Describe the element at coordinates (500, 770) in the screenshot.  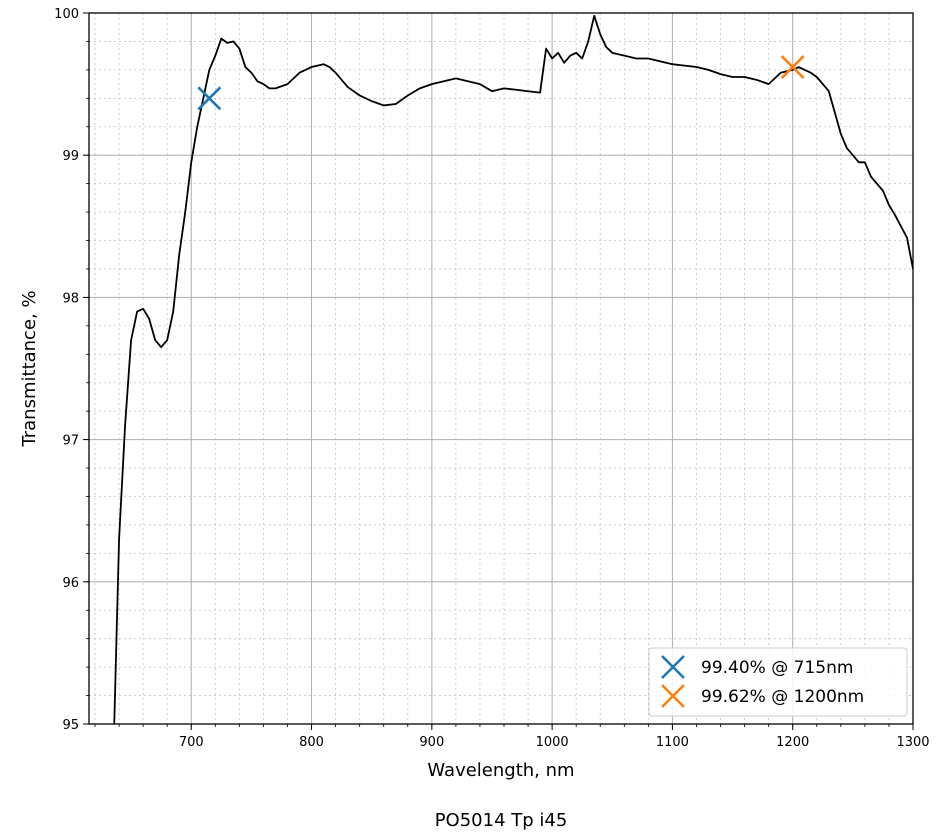
I see `x-axis-label: Wavelength, nm` at that location.